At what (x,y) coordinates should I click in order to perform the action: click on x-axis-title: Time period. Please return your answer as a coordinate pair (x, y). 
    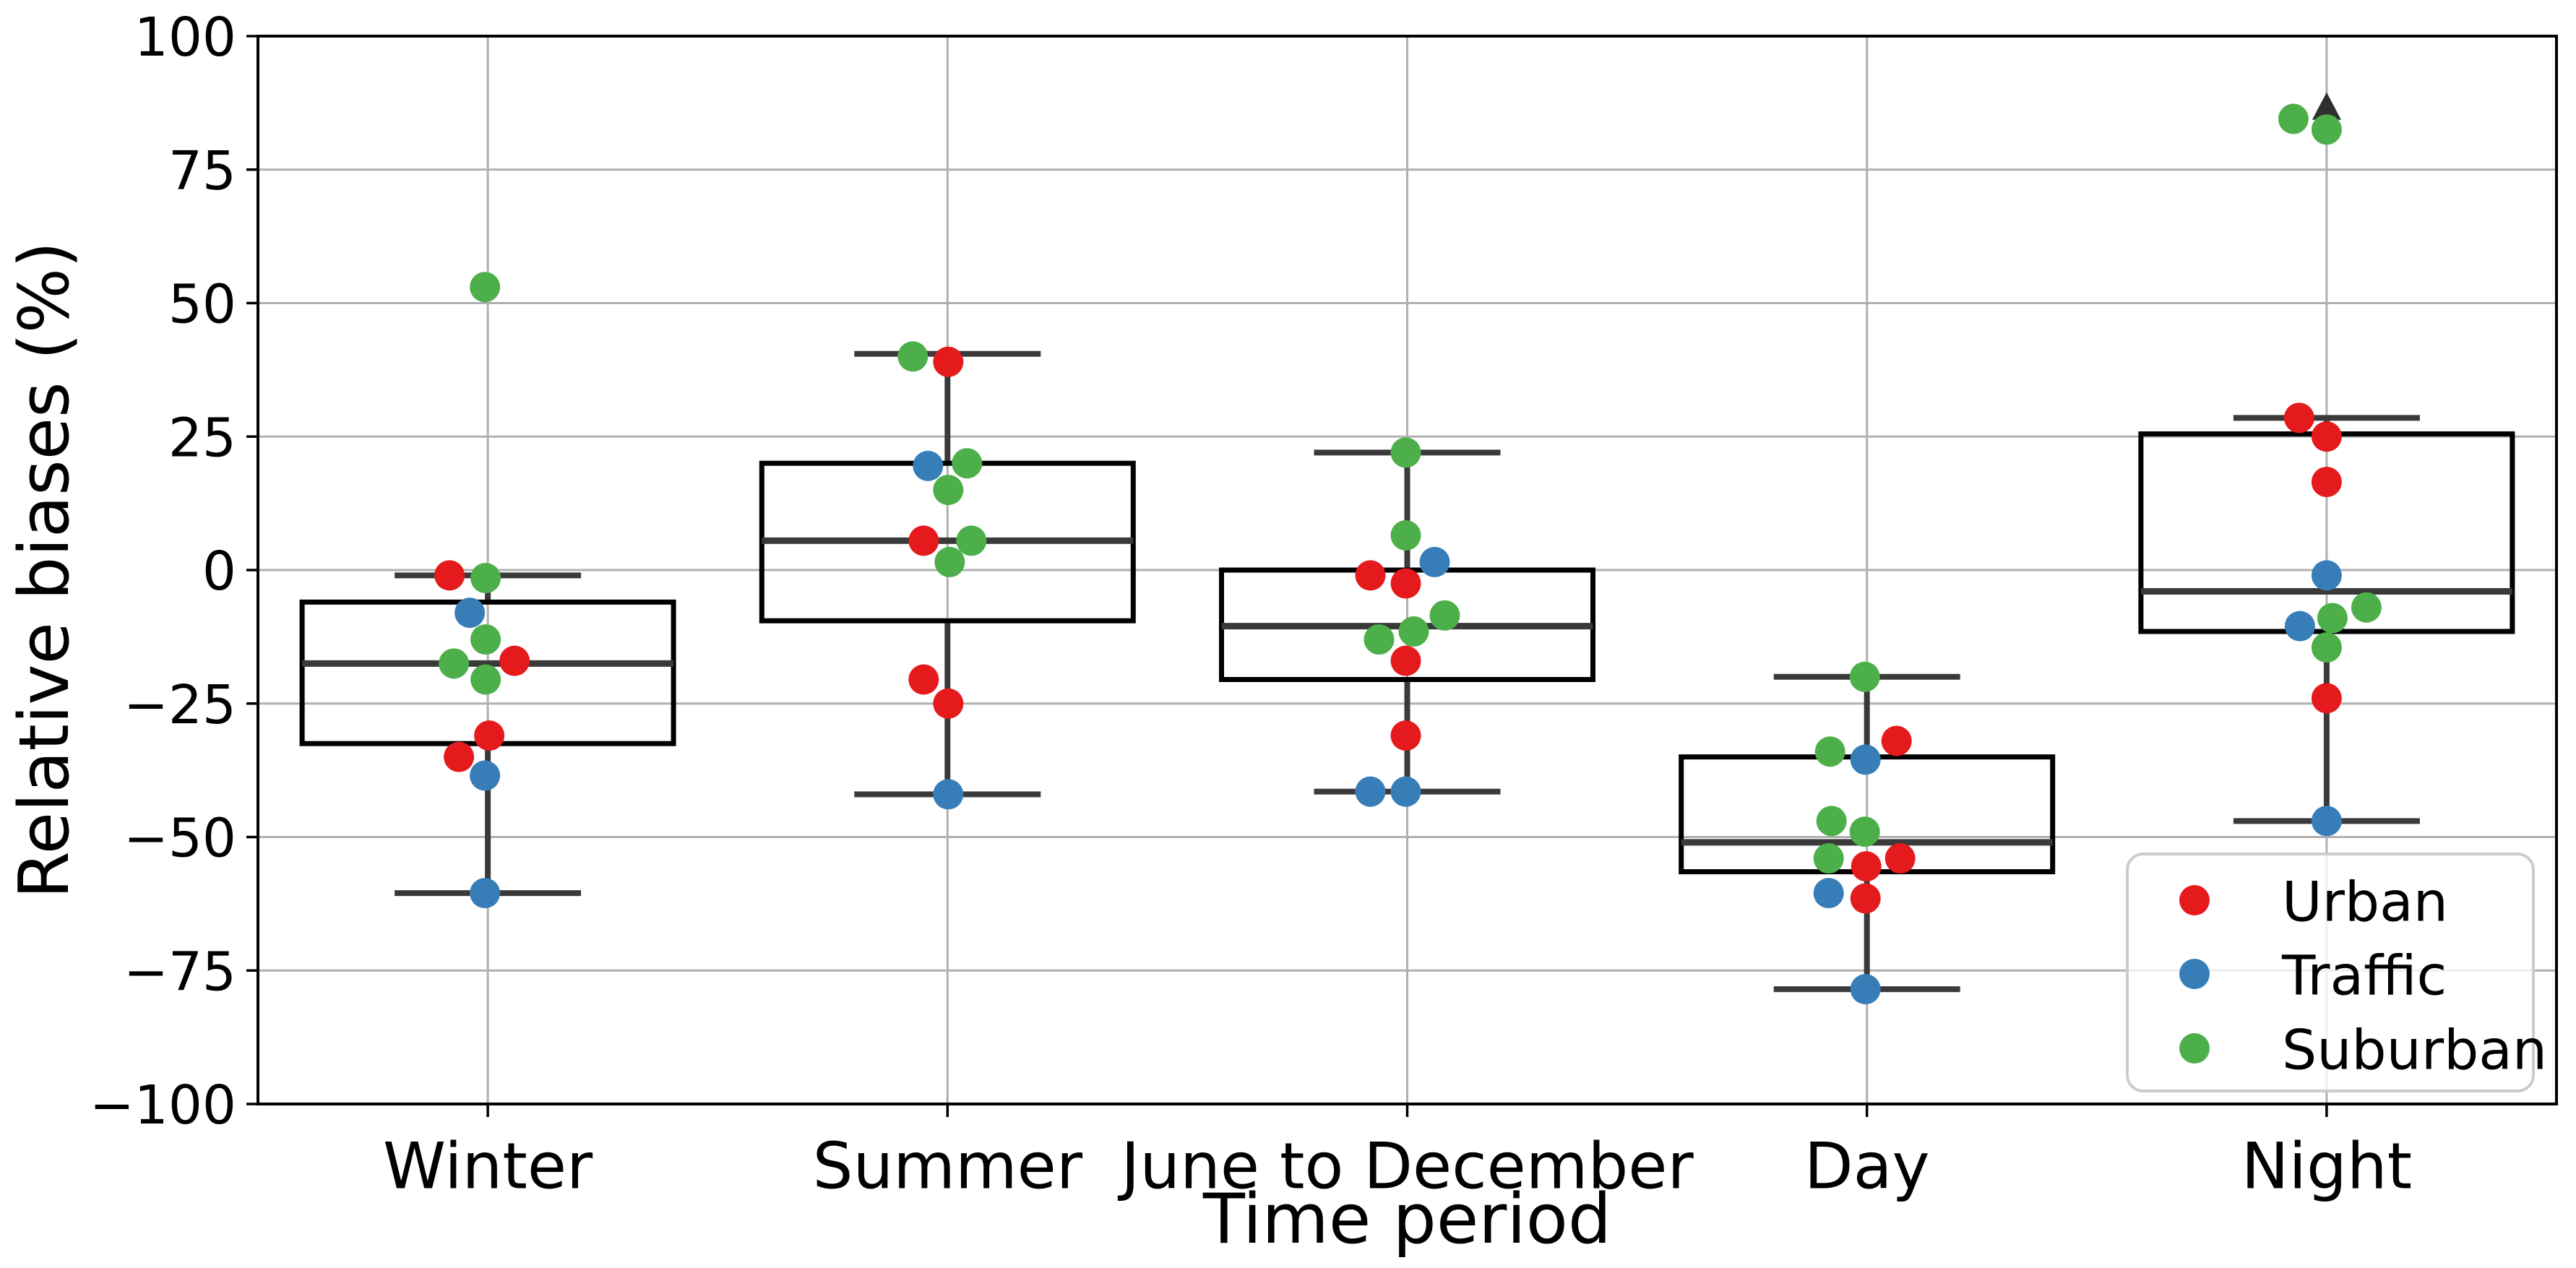
    Looking at the image, I should click on (1406, 1219).